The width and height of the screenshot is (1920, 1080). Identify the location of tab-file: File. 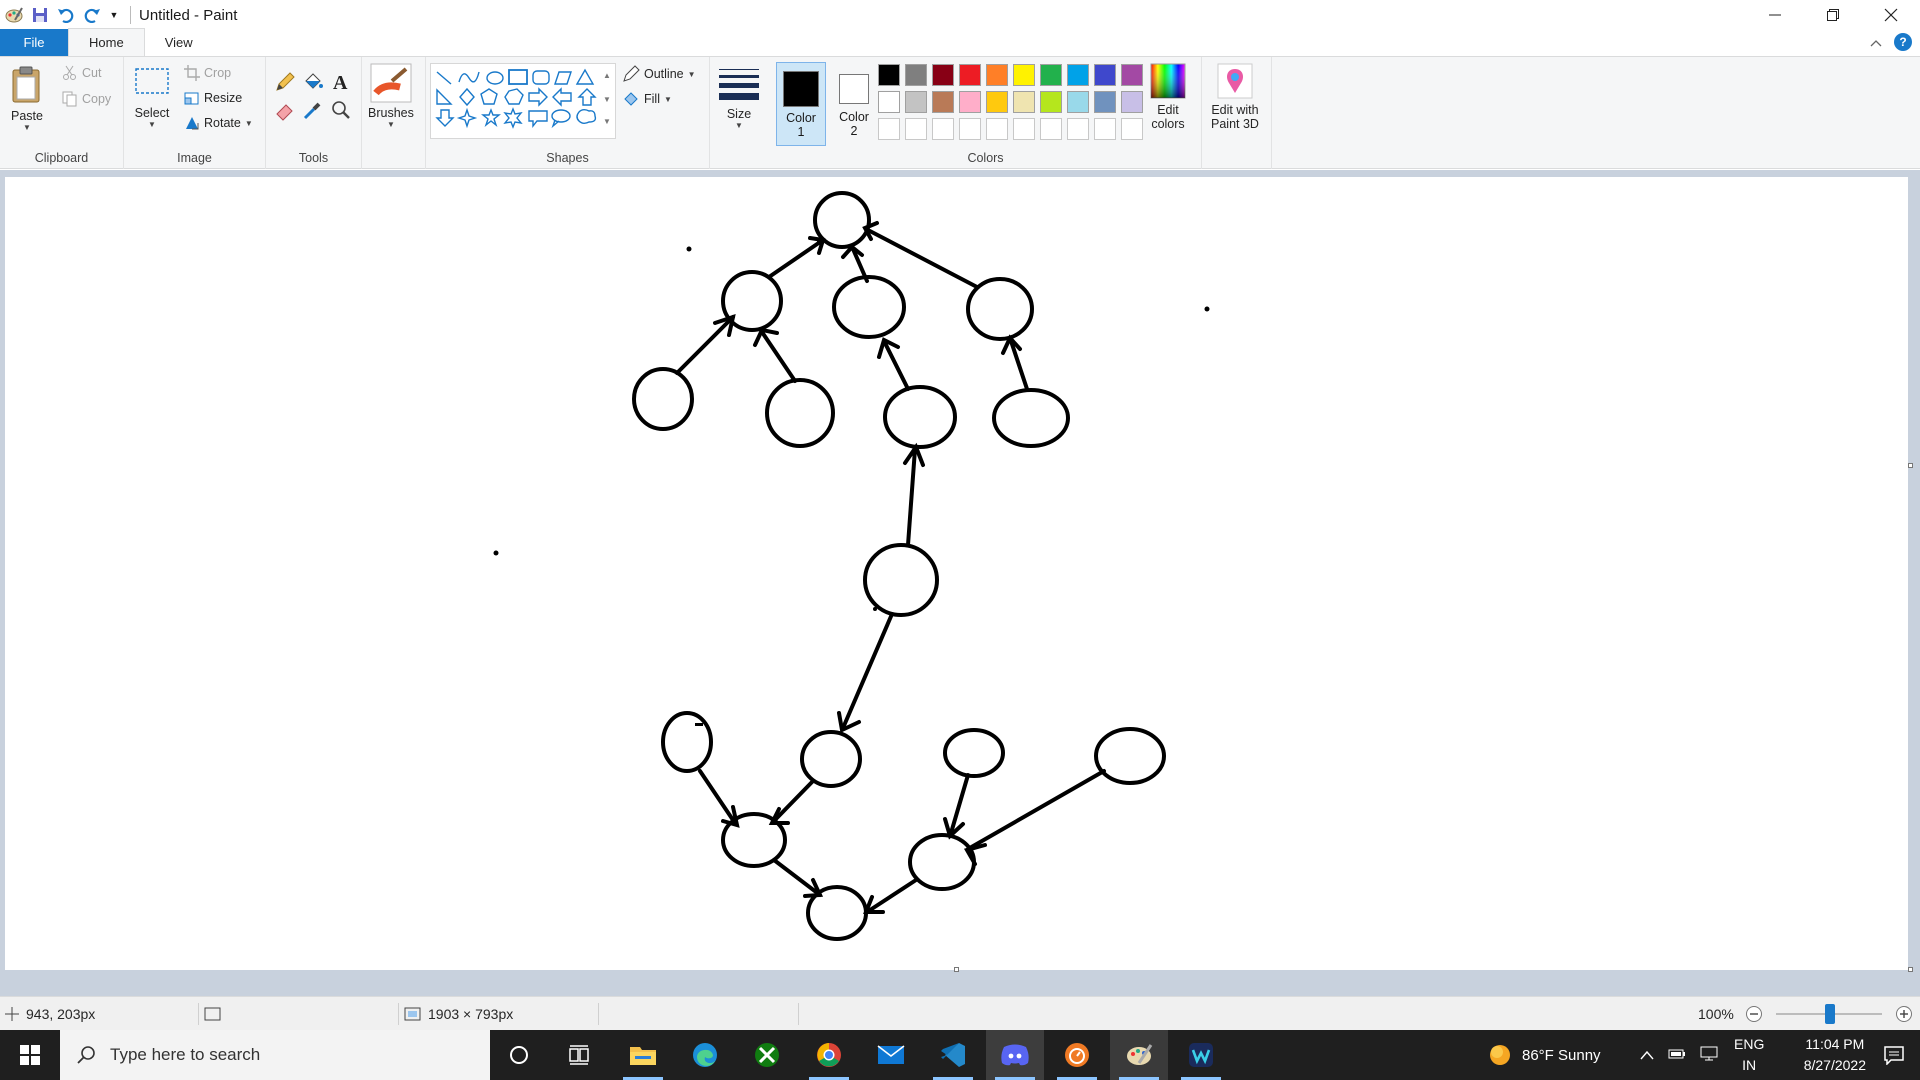
(34, 42).